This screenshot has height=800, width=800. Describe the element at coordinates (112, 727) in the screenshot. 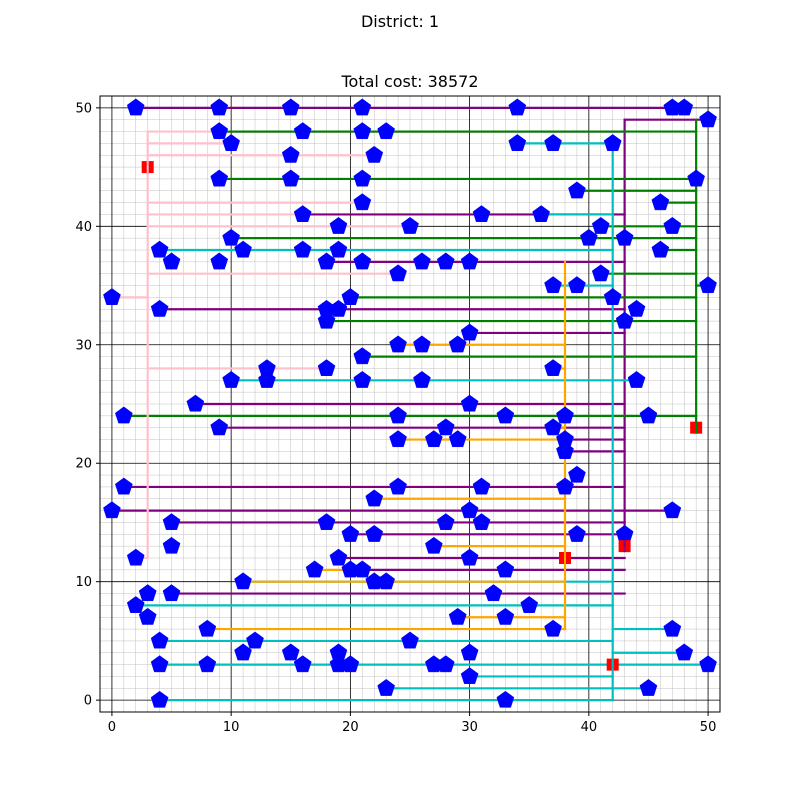

I see `x-tick-label: 0` at that location.